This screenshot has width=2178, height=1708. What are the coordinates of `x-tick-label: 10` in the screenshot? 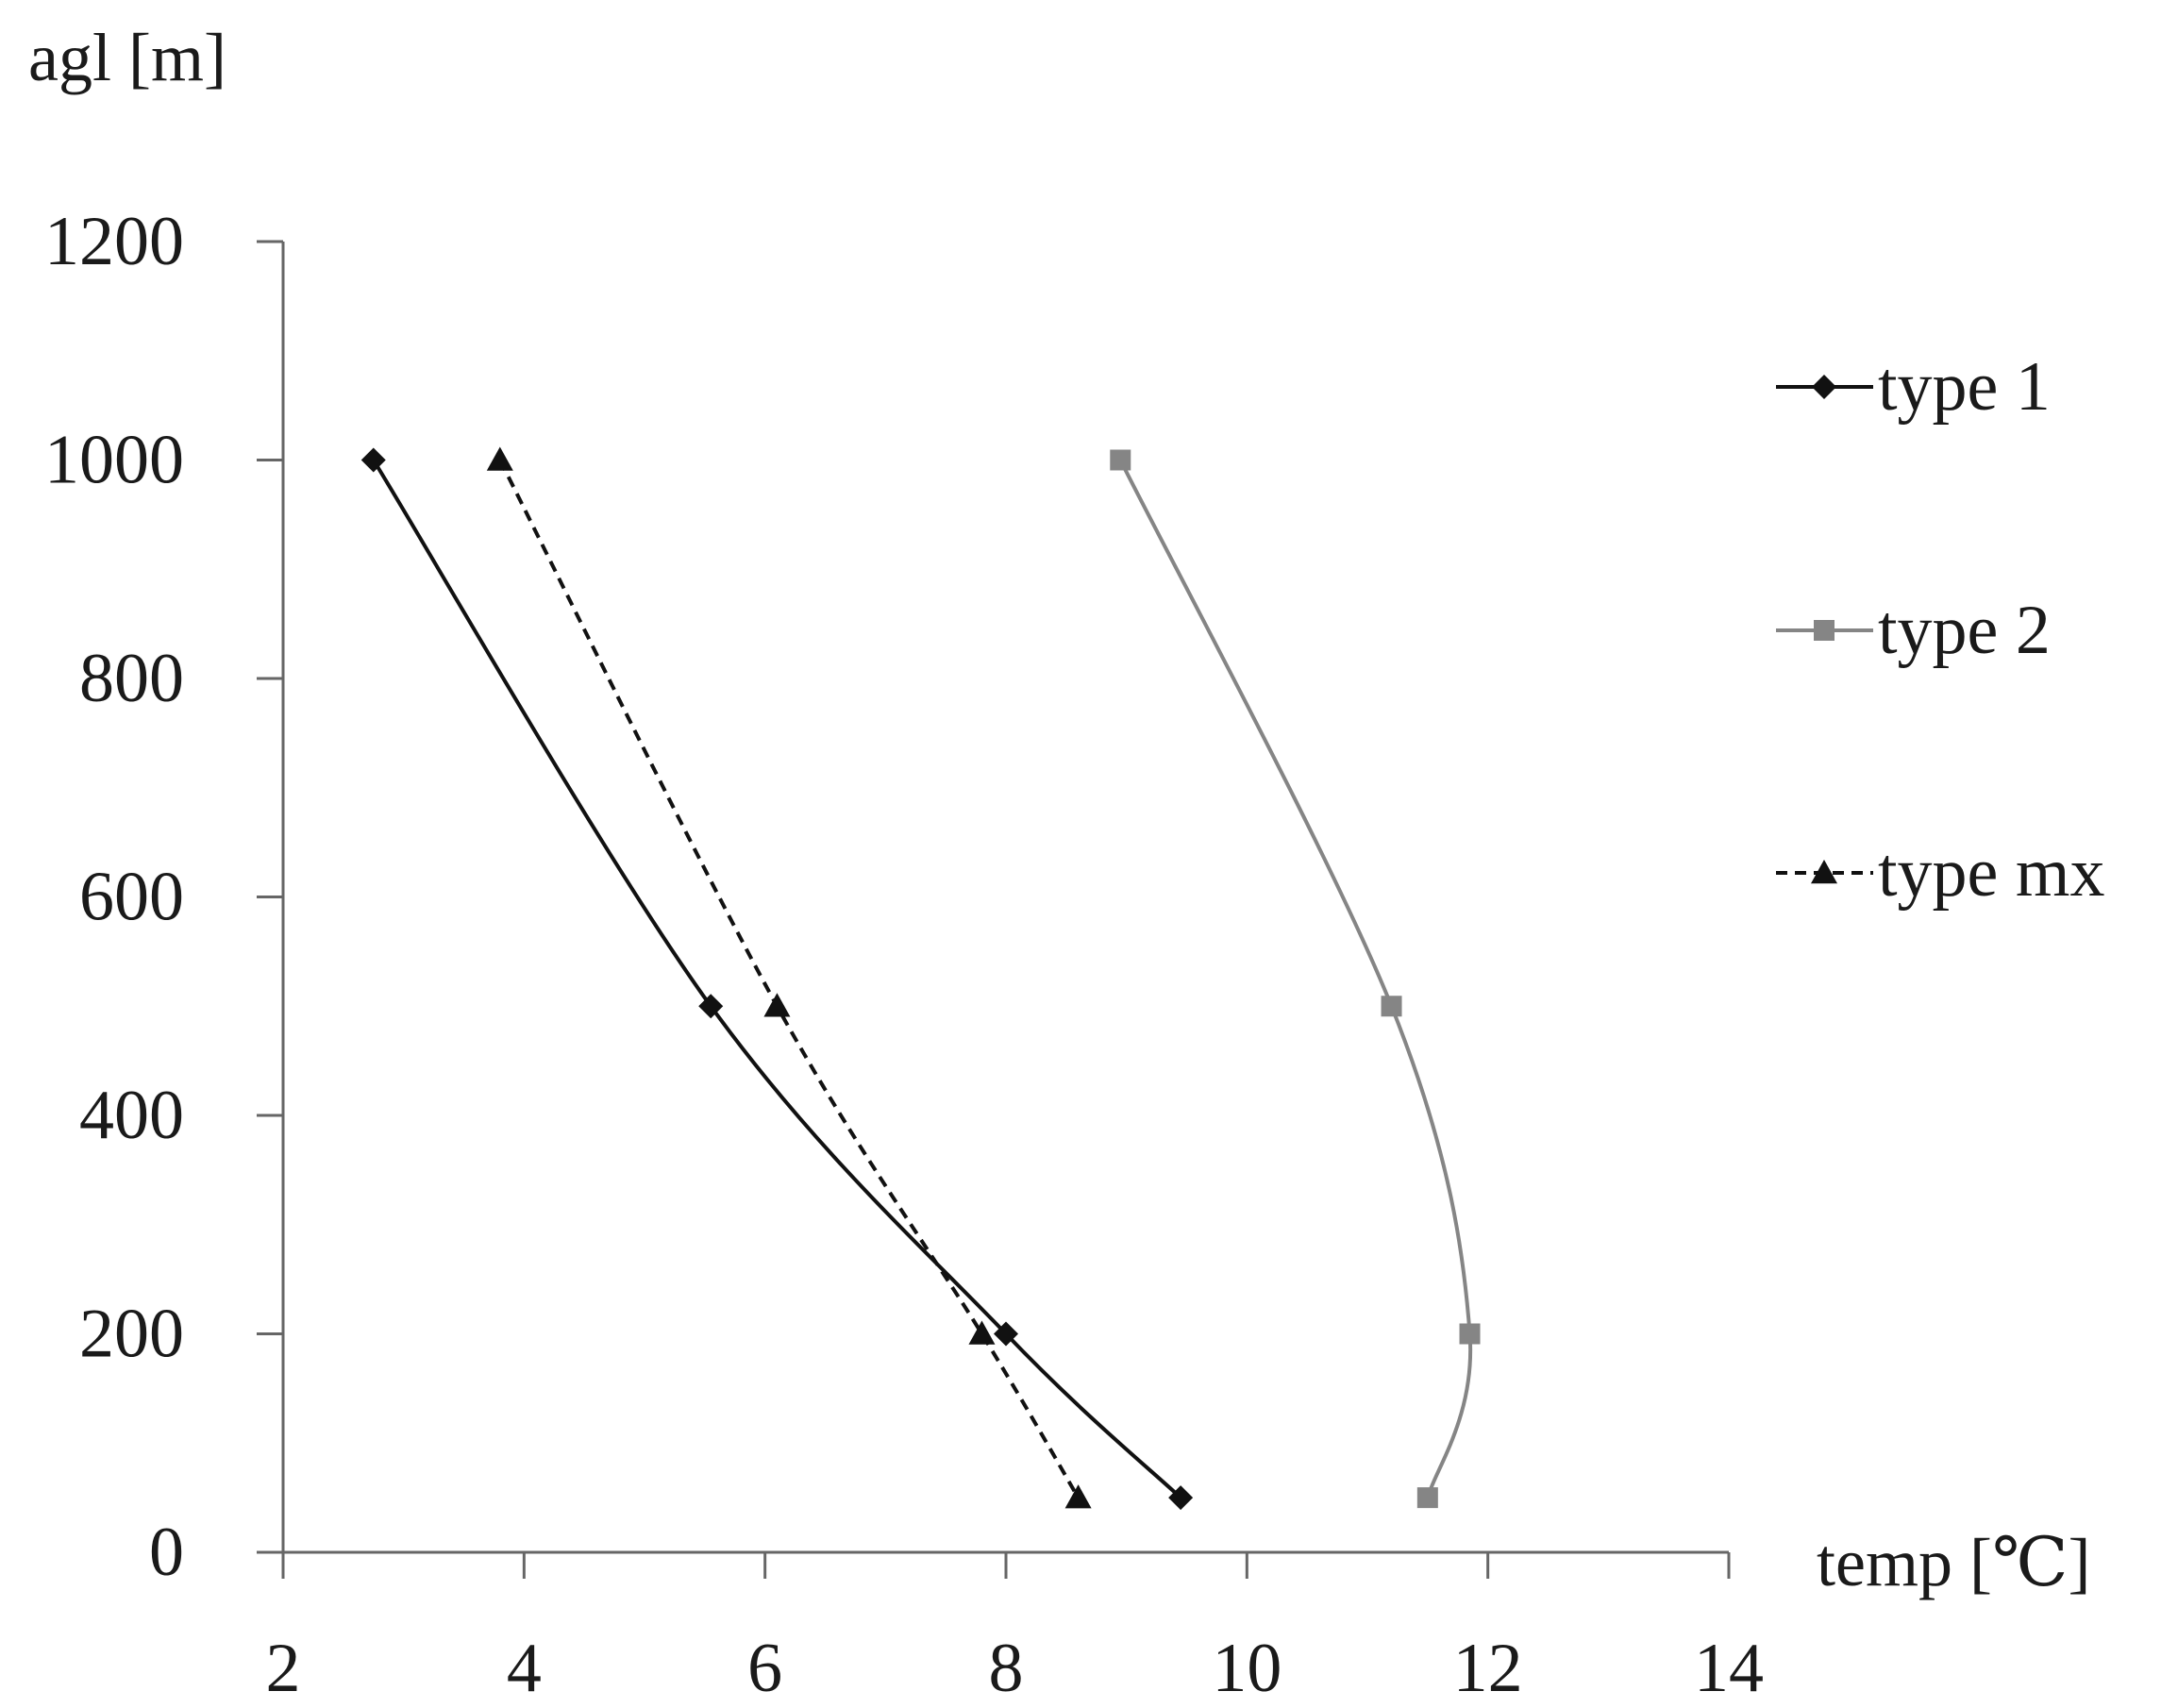 It's located at (1247, 1668).